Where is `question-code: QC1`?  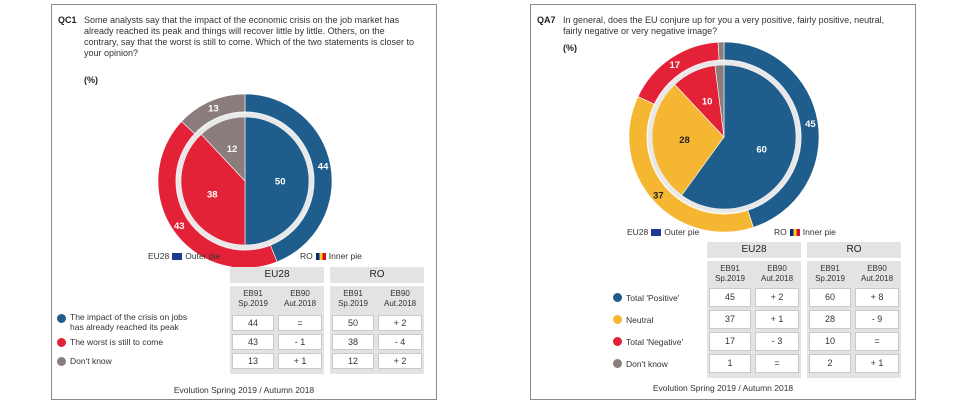
question-code: QC1 is located at coordinates (67, 20).